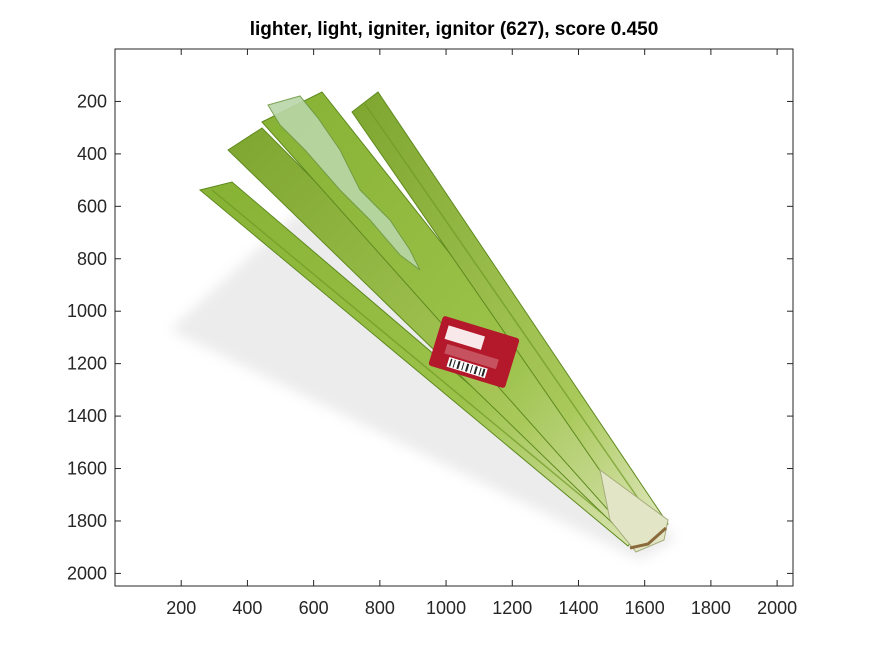 The image size is (875, 656). Describe the element at coordinates (645, 608) in the screenshot. I see `x-tick-label: 1600` at that location.